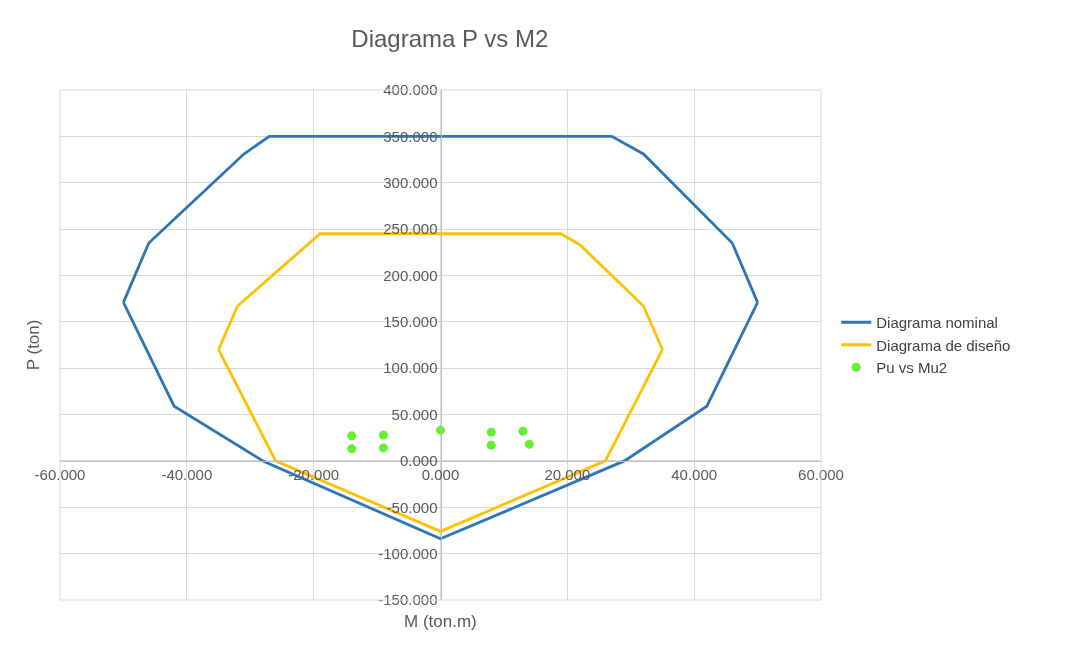 The height and width of the screenshot is (660, 1071). What do you see at coordinates (440, 621) in the screenshot?
I see `x-axis-title: M (ton.m)` at bounding box center [440, 621].